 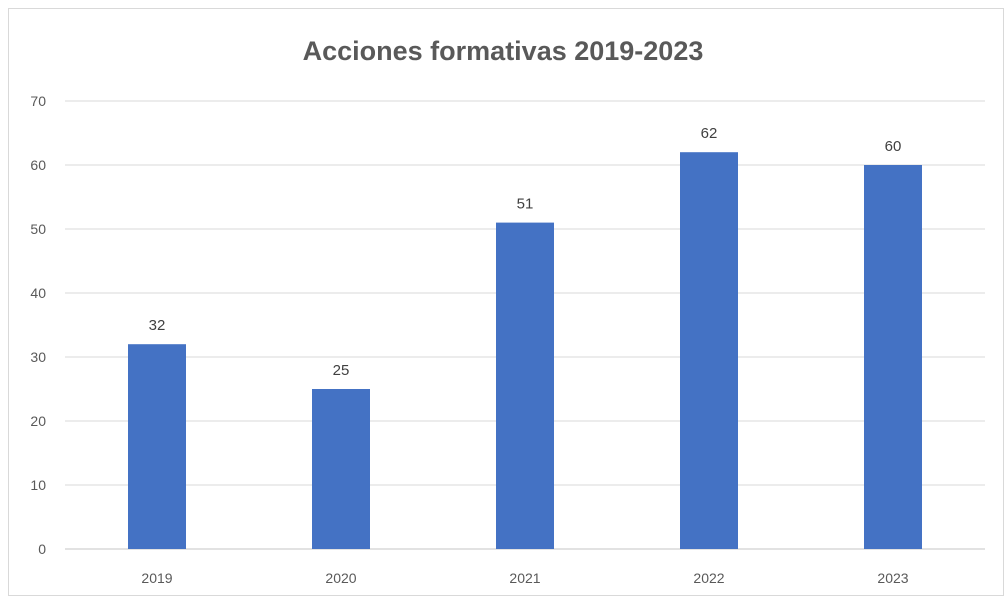 I want to click on y-axis-ticks: 0 10 20 30 40 50 60 70, so click(x=38, y=325).